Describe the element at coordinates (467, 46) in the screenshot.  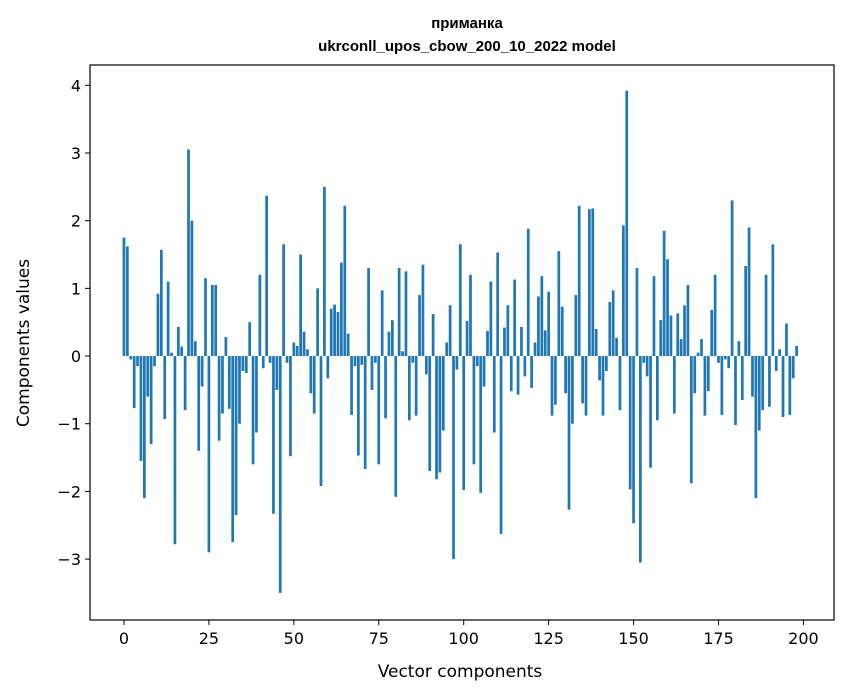
I see `chart-subtitle: ukrconll_upos_cbow_200_10_2022 model` at that location.